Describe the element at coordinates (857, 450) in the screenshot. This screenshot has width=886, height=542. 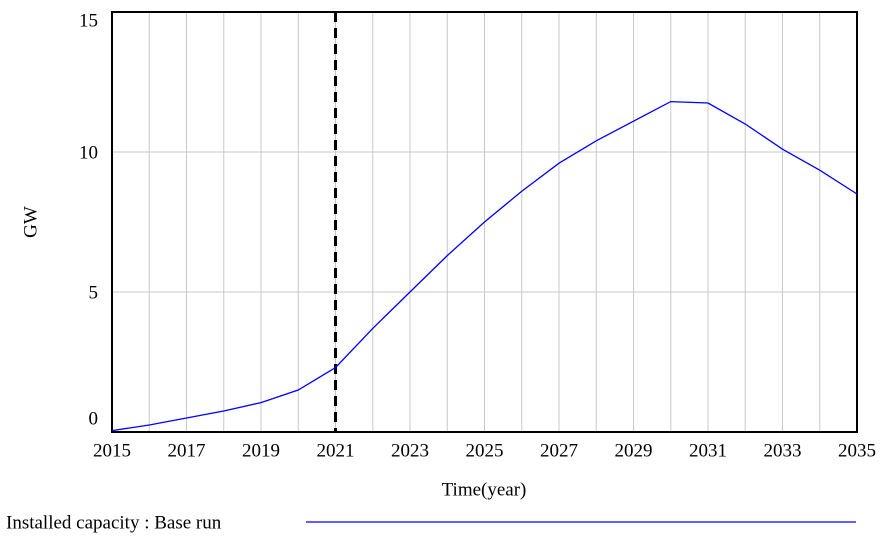
I see `x-tick-label: 2035` at that location.